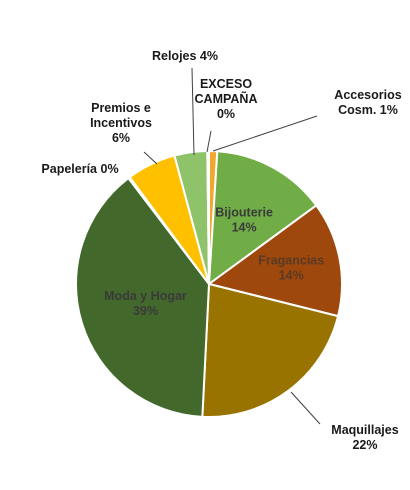 This screenshot has width=410, height=490. I want to click on label-bijouterie: Bijouterie 14%, so click(244, 219).